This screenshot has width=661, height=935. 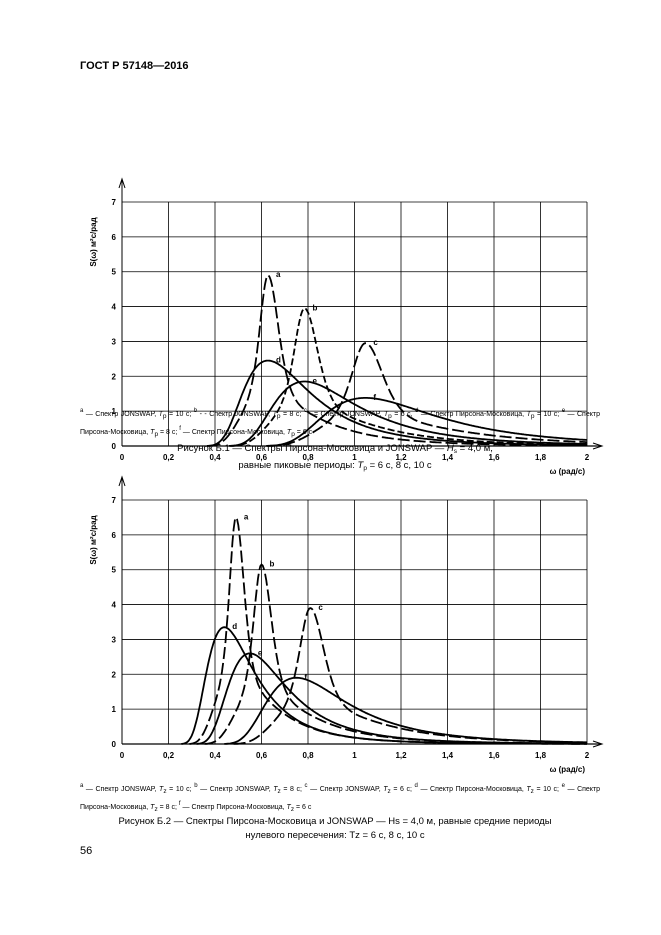 I want to click on note-b: b — Спектр JONSWAP, Tz = 8 с;, so click(x=249, y=789).